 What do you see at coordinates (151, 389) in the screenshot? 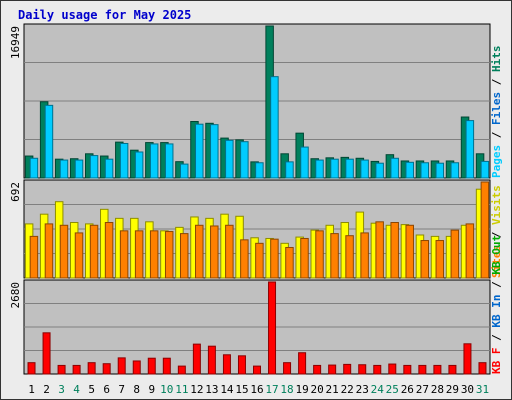
I see `x-tick-label: 9` at bounding box center [151, 389].